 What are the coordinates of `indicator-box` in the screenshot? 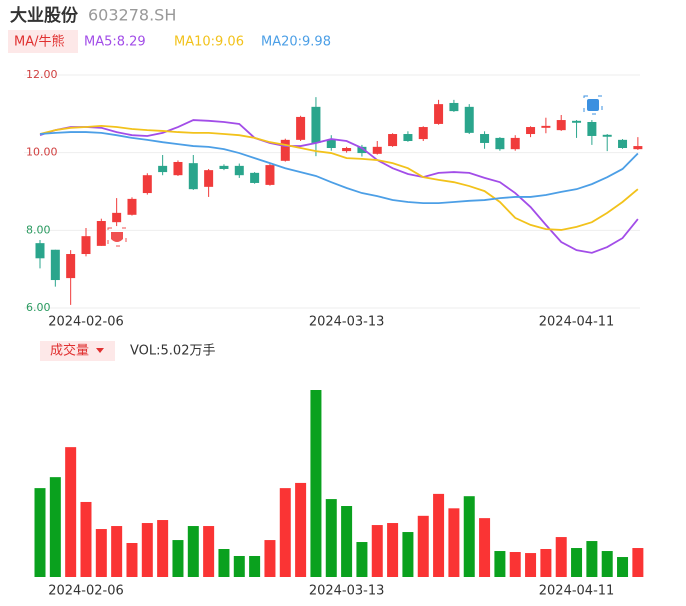 It's located at (43, 41).